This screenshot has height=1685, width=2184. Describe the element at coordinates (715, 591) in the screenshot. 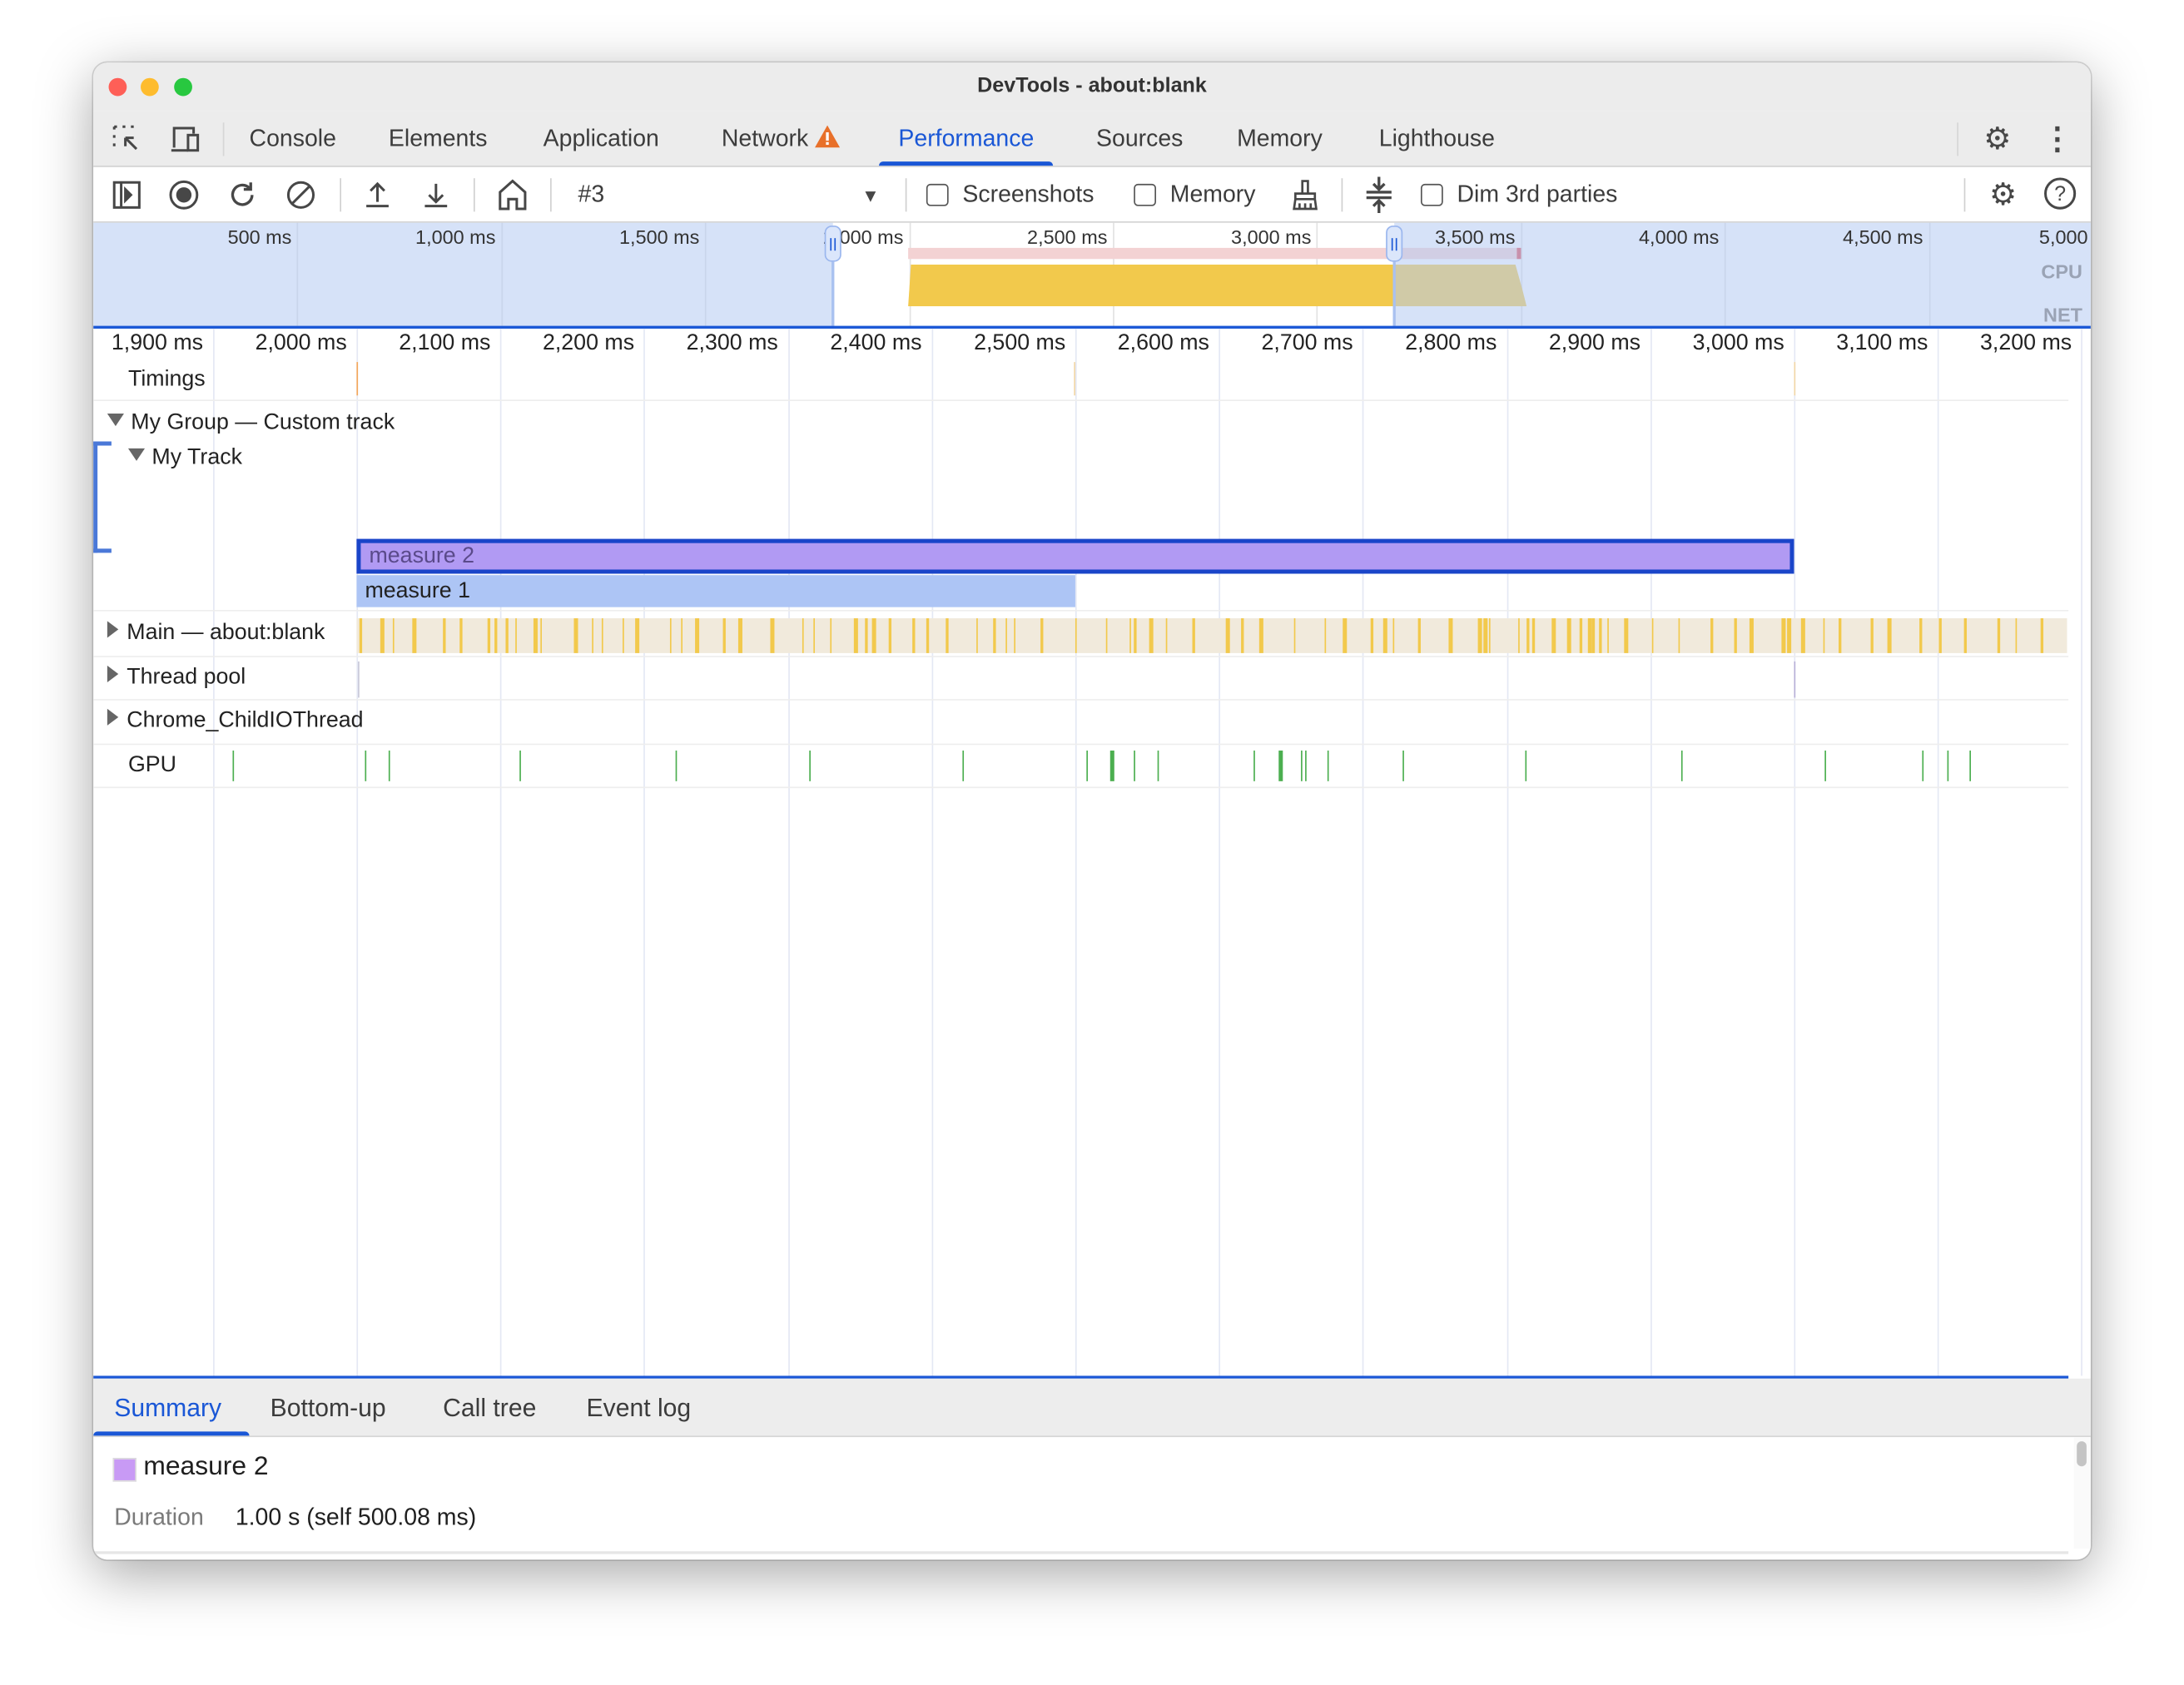

I see `measure-bar: measure 1` at that location.